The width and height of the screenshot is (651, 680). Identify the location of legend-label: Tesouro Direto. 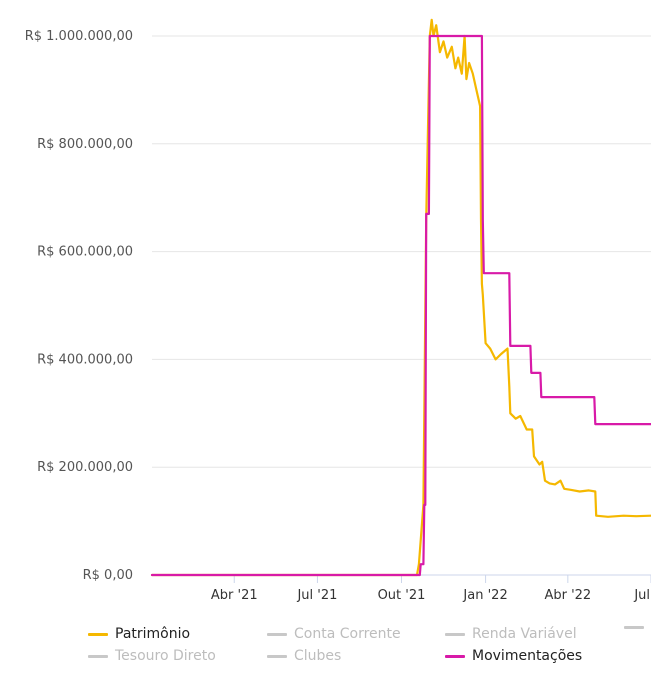
(165, 656).